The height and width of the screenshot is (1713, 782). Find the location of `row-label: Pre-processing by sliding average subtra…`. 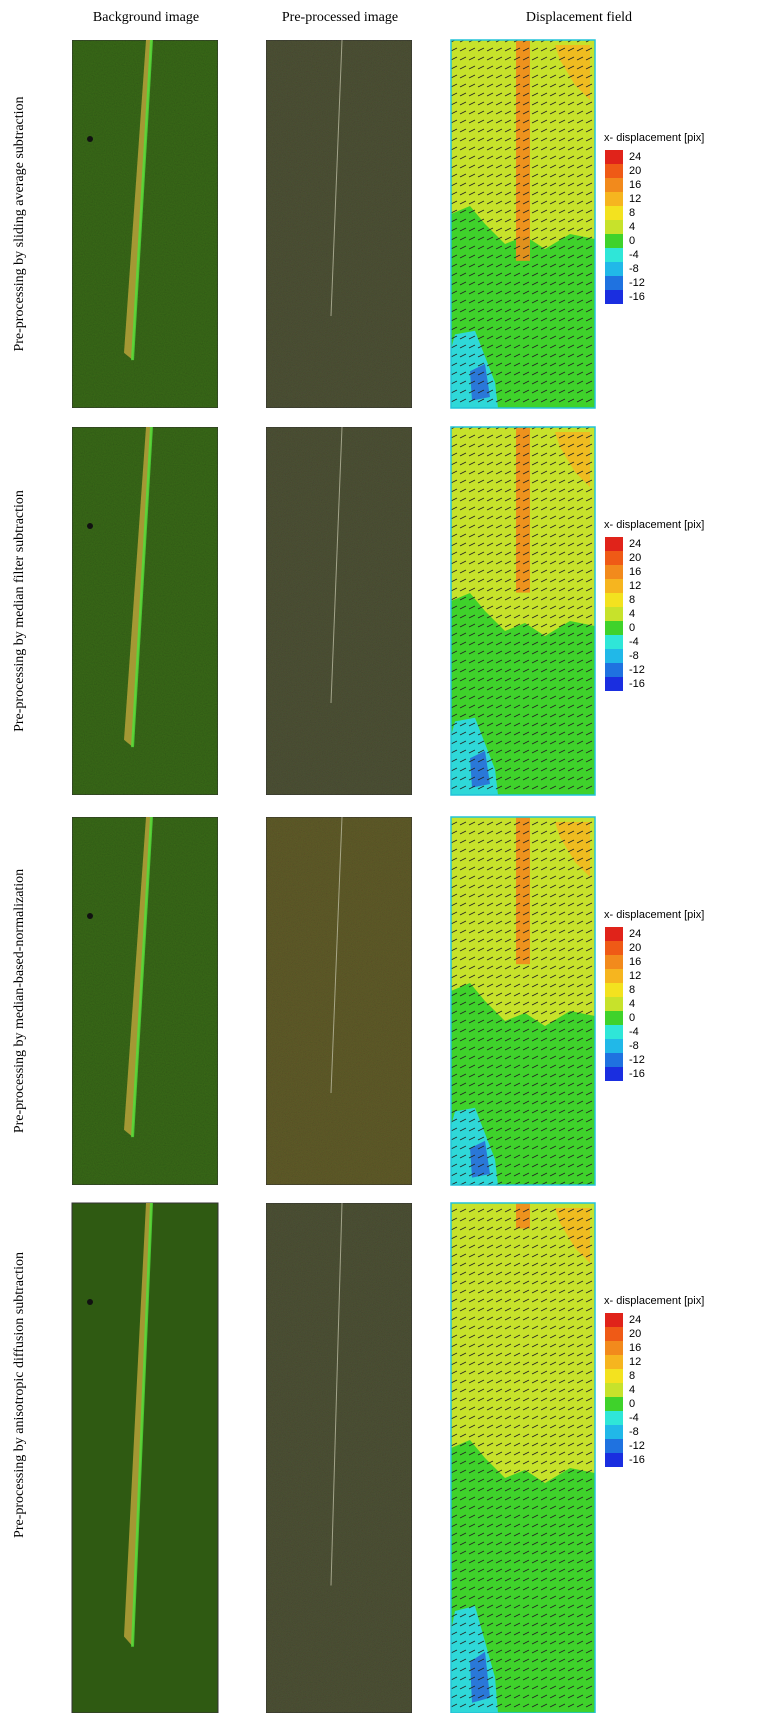

row-label: Pre-processing by sliding average subtra… is located at coordinates (19, 223).